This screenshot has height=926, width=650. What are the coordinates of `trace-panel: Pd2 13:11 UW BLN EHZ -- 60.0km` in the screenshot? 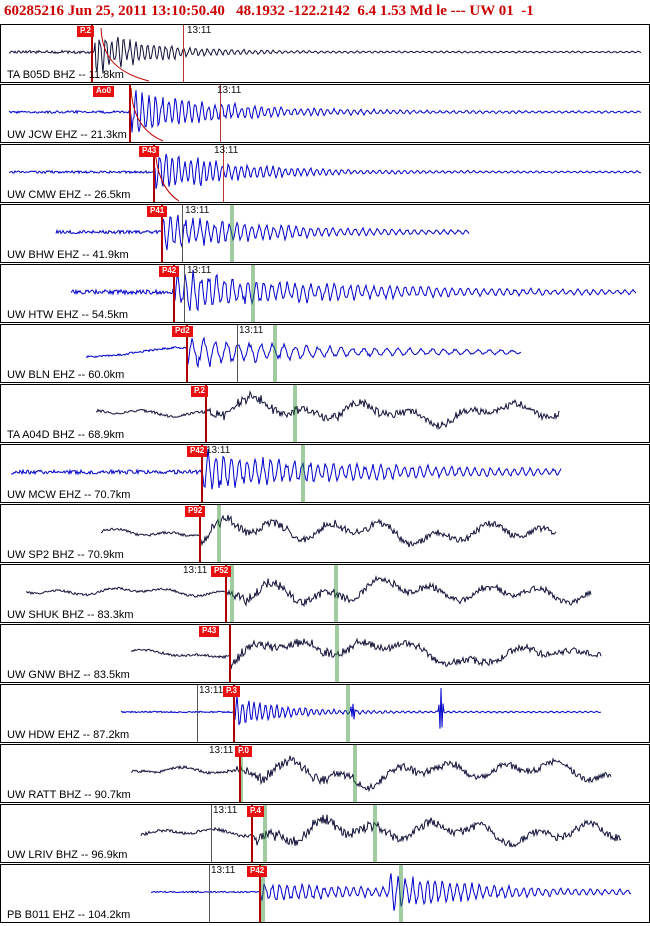 It's located at (325, 353).